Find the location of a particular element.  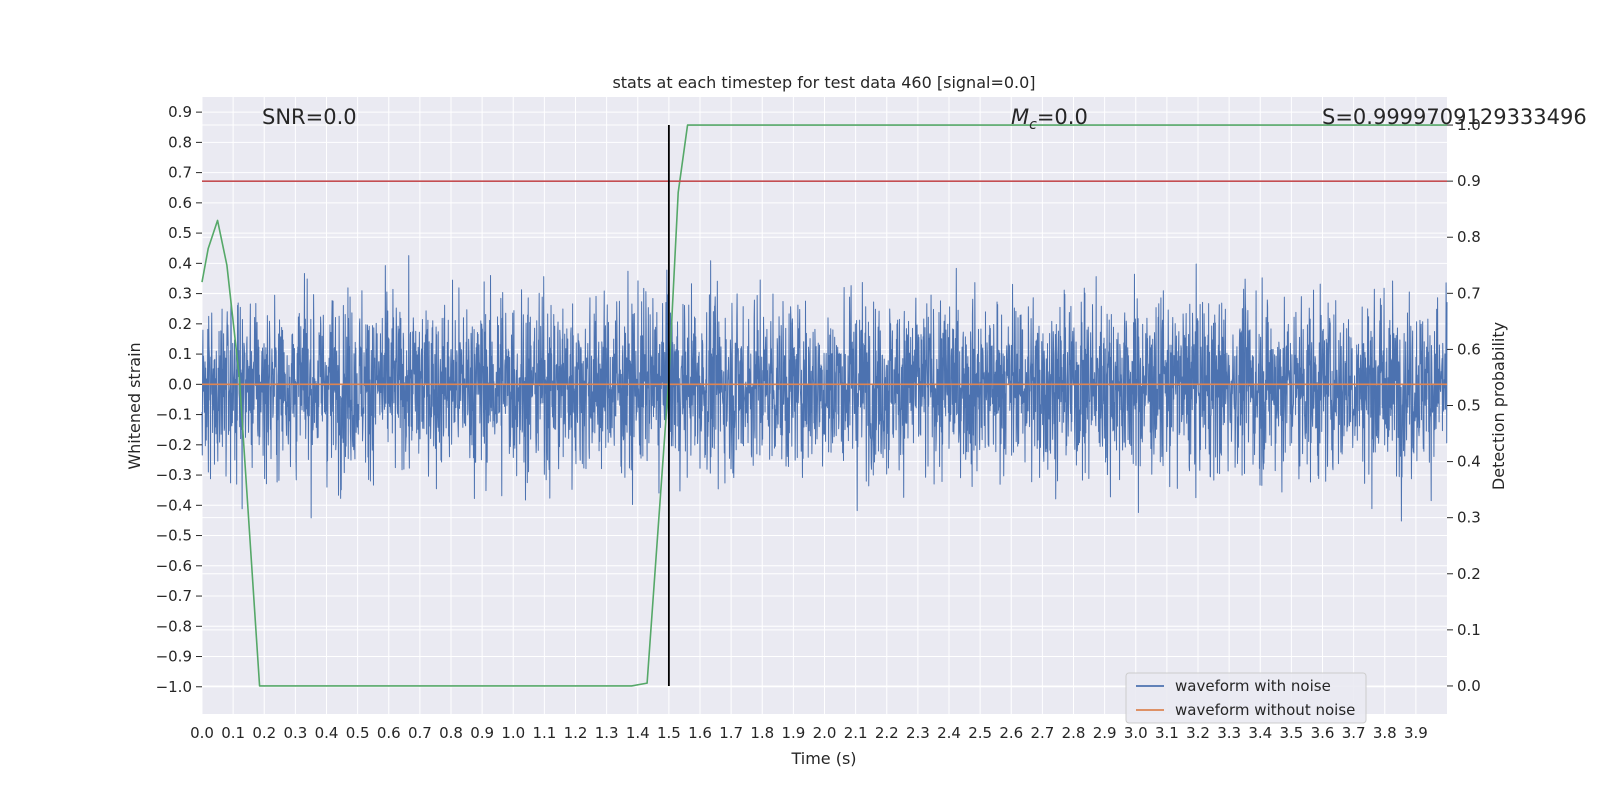

x-tick-label: 0.4 is located at coordinates (327, 733).